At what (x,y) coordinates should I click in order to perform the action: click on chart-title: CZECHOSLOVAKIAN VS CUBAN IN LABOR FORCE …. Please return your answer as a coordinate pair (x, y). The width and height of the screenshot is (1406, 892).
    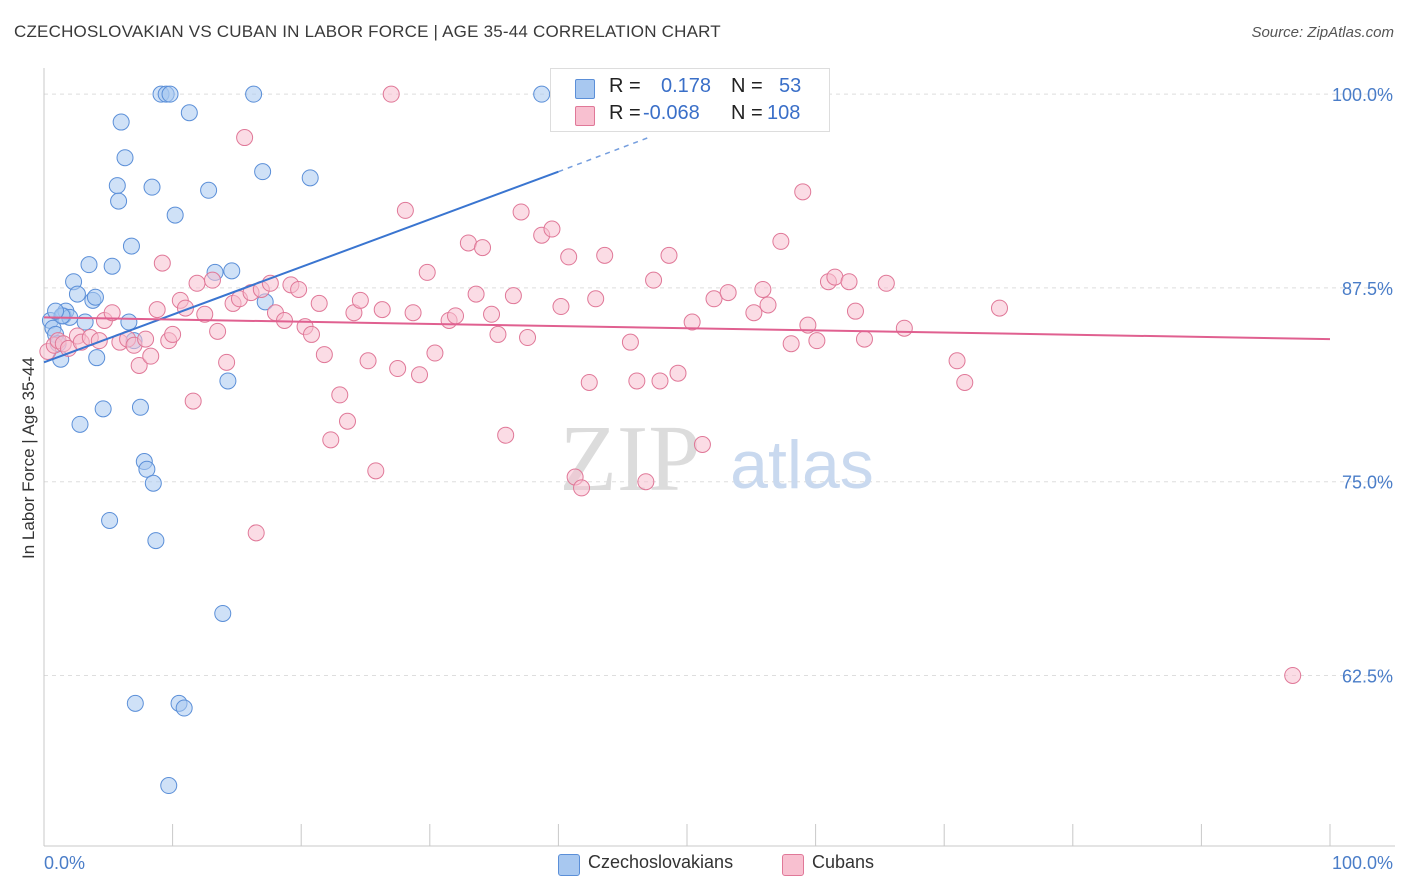
    Looking at the image, I should click on (367, 31).